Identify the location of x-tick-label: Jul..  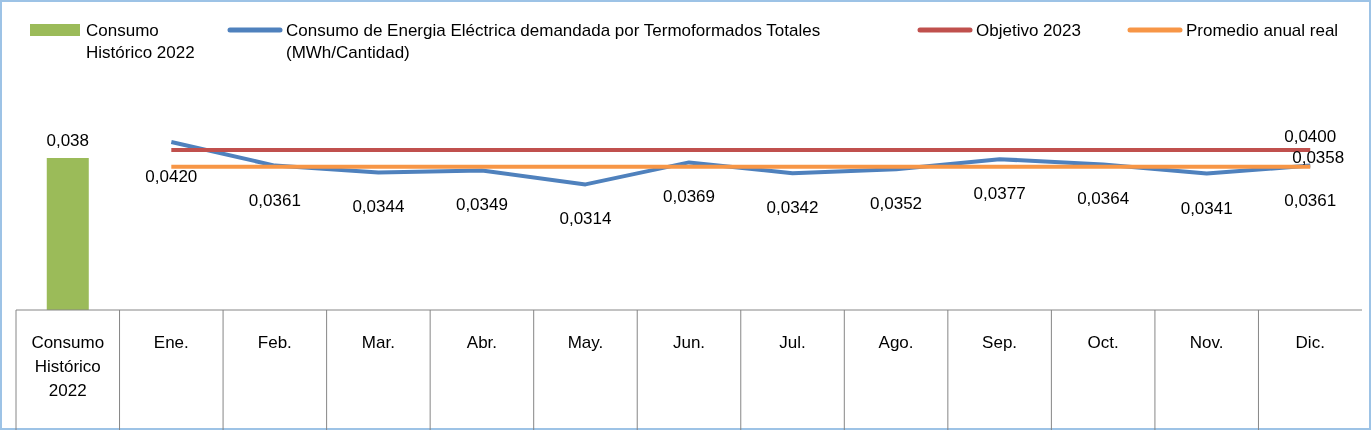
(792, 342).